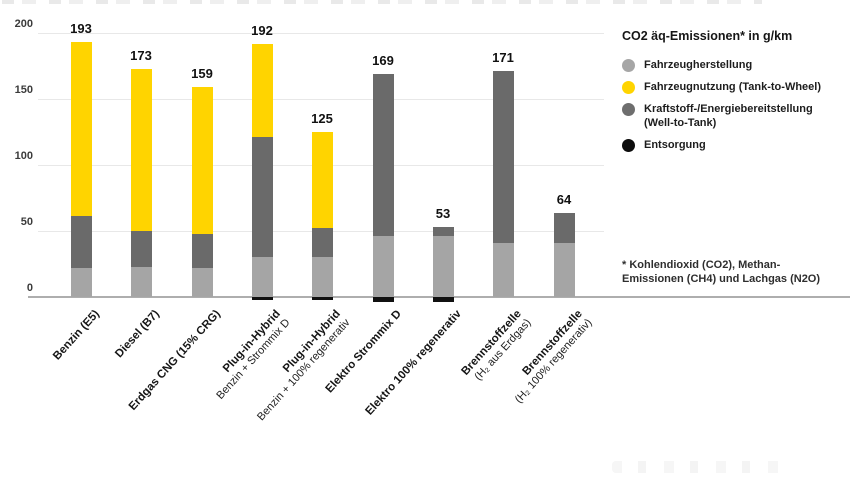 The width and height of the screenshot is (850, 479). What do you see at coordinates (141, 55) in the screenshot?
I see `bar-value-label: 173` at bounding box center [141, 55].